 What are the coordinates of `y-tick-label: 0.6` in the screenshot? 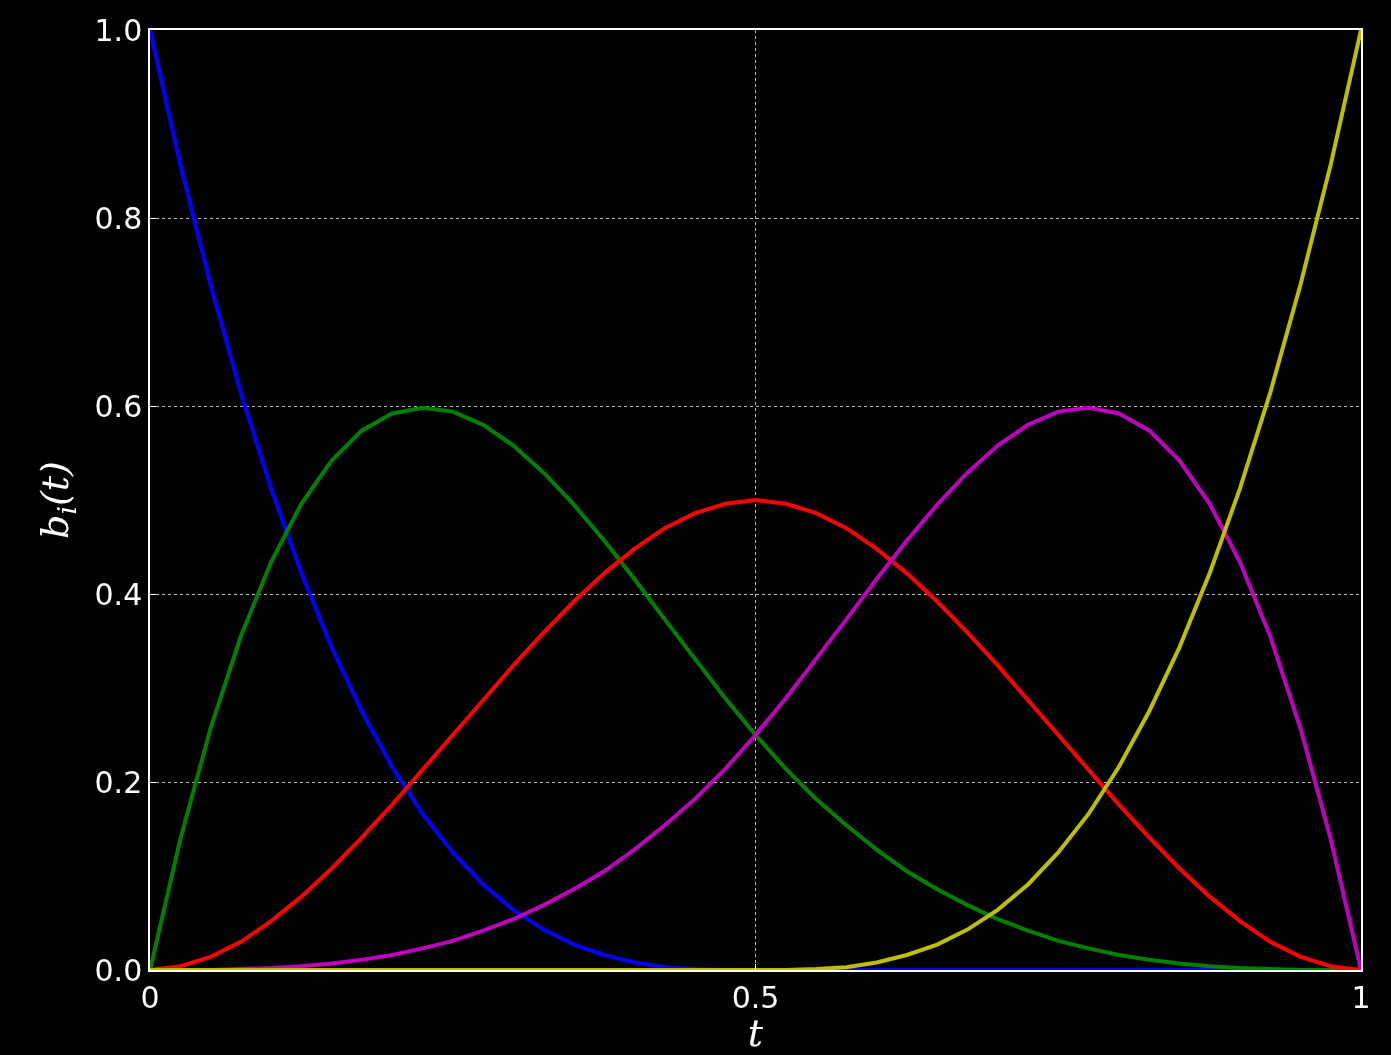 It's located at (118, 406).